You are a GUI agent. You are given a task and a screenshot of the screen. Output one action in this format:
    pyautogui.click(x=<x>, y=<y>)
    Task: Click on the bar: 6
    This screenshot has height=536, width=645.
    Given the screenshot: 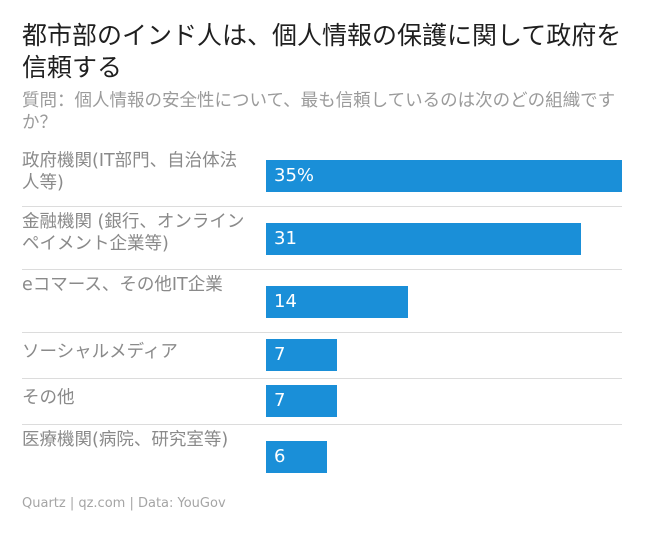 What is the action you would take?
    pyautogui.click(x=296, y=457)
    